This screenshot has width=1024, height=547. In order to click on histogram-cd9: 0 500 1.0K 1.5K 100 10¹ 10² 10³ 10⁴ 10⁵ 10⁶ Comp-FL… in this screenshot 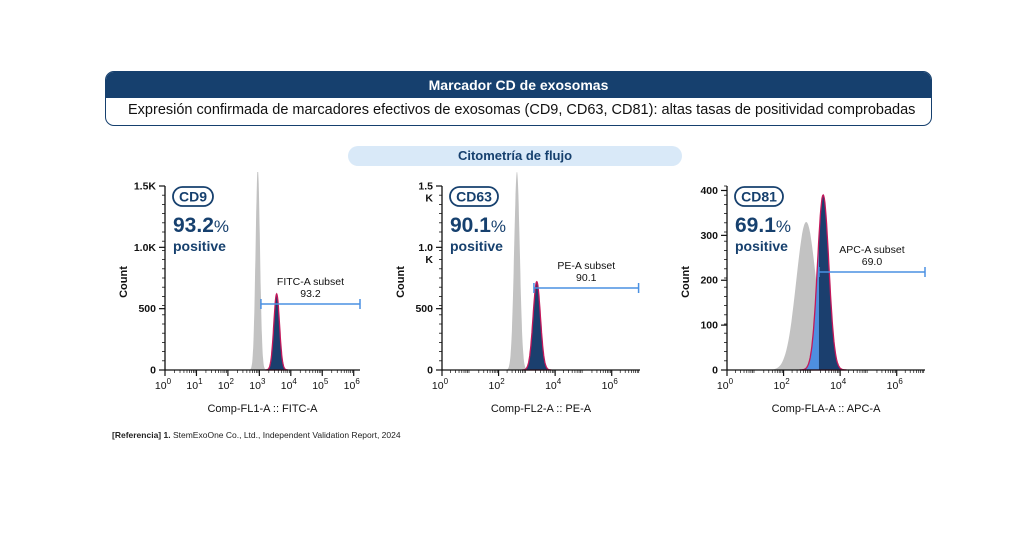, I will do `click(239, 293)`.